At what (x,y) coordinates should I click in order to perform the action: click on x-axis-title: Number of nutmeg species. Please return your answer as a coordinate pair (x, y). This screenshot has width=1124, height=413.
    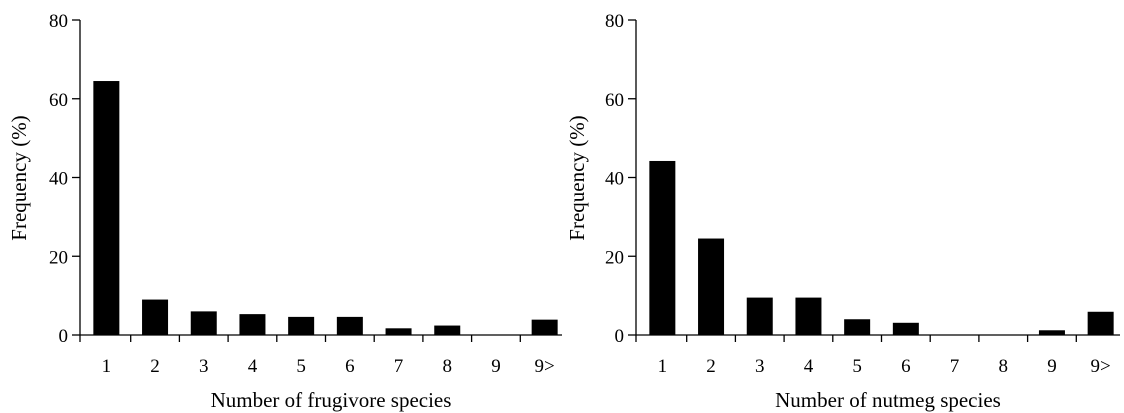
    Looking at the image, I should click on (888, 400).